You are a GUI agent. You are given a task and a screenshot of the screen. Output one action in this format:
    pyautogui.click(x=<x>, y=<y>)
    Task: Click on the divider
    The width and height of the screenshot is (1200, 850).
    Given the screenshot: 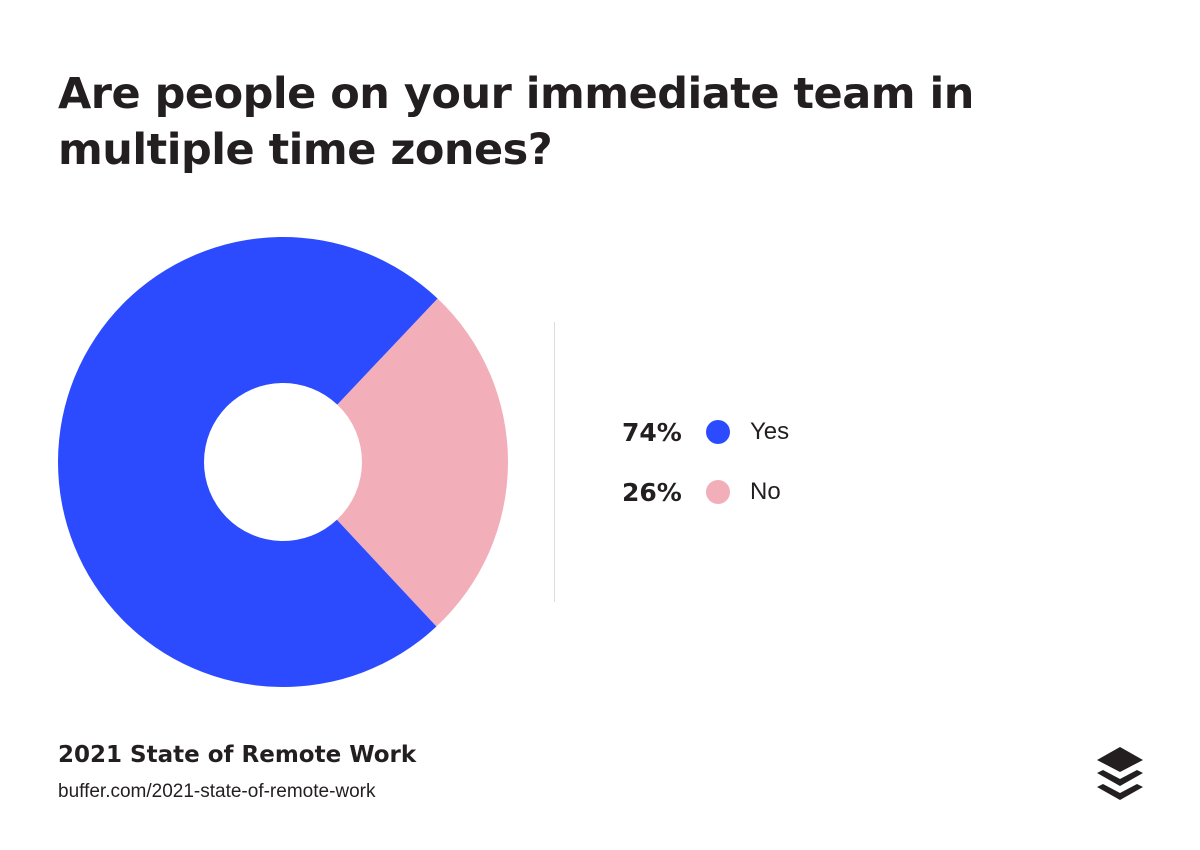 What is the action you would take?
    pyautogui.click(x=554, y=462)
    